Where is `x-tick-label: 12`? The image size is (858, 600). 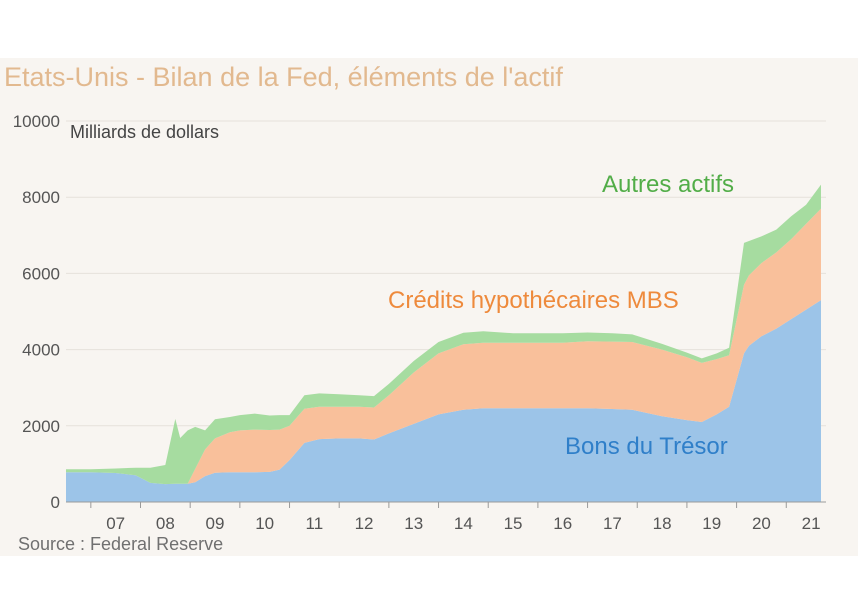 x-tick-label: 12 is located at coordinates (364, 523).